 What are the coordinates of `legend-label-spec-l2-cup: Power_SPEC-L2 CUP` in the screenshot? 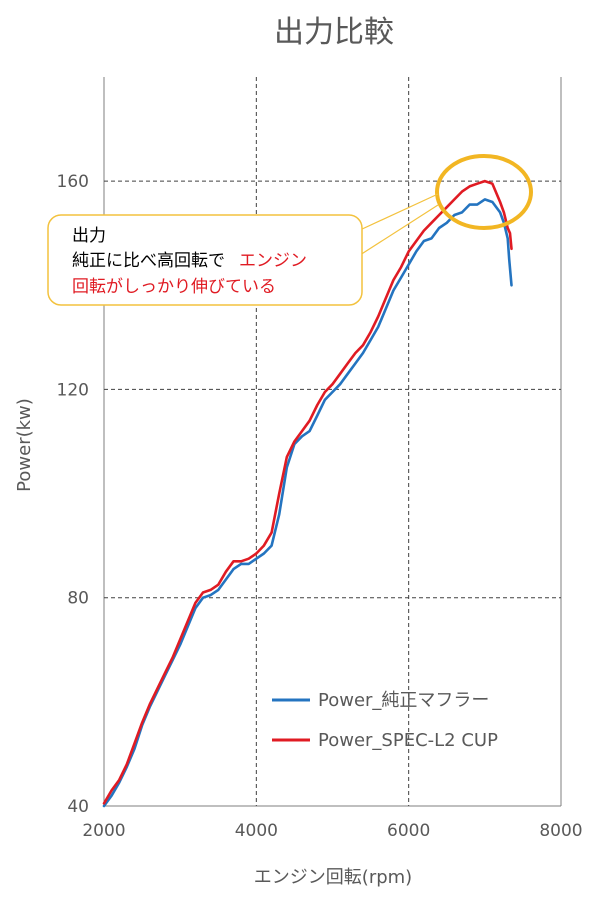 It's located at (408, 740).